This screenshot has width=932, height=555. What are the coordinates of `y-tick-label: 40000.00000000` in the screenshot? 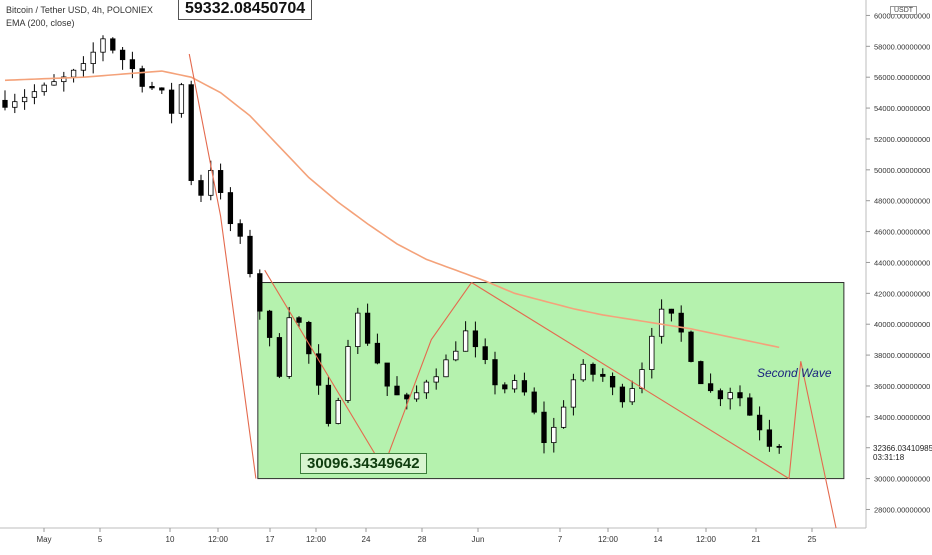 It's located at (902, 324).